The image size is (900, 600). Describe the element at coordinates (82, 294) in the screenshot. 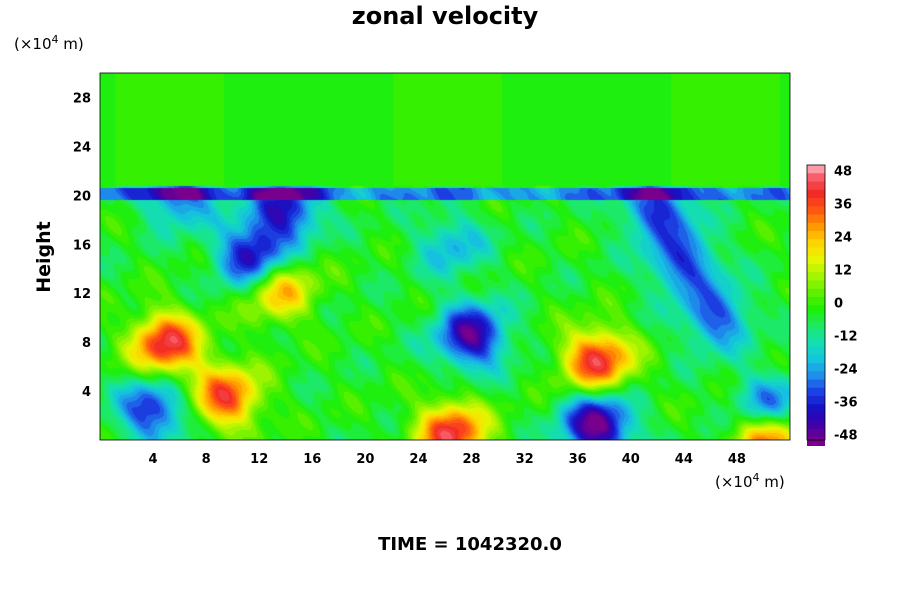

I see `y-tick-label: 12` at that location.